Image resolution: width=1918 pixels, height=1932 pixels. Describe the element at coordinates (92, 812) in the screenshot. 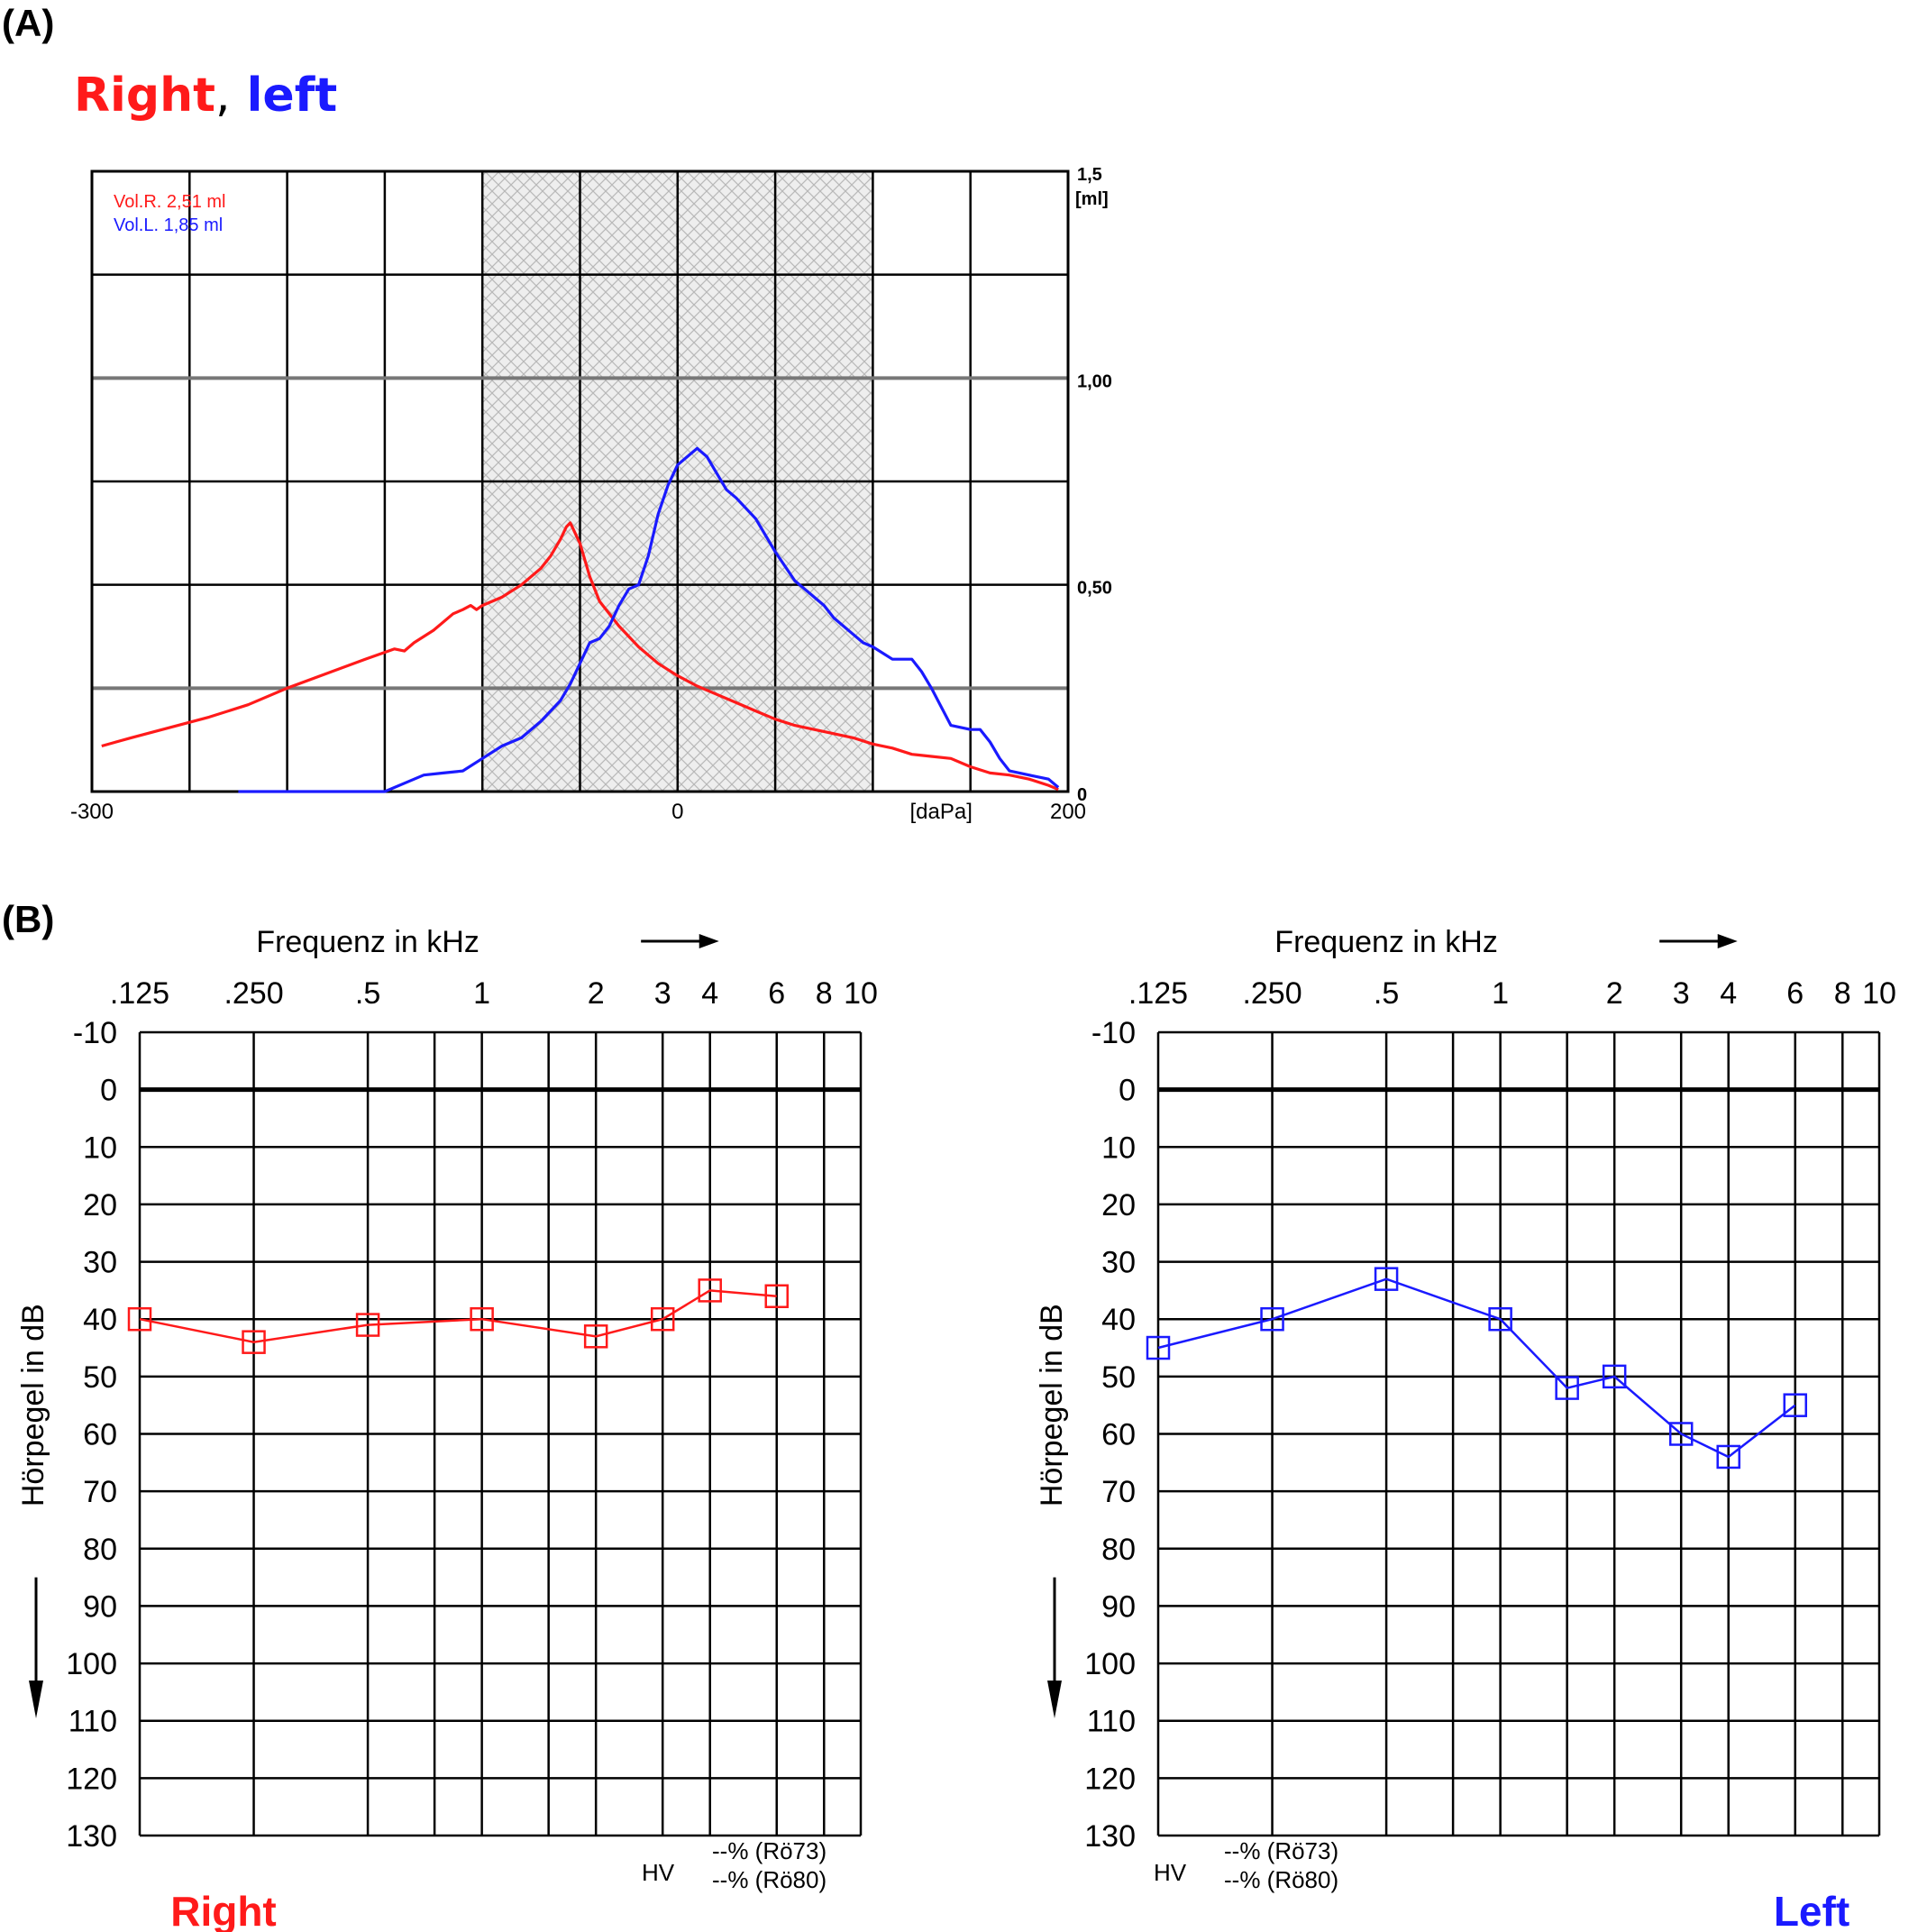

I see `tympanogram-xtick-label: -300` at that location.